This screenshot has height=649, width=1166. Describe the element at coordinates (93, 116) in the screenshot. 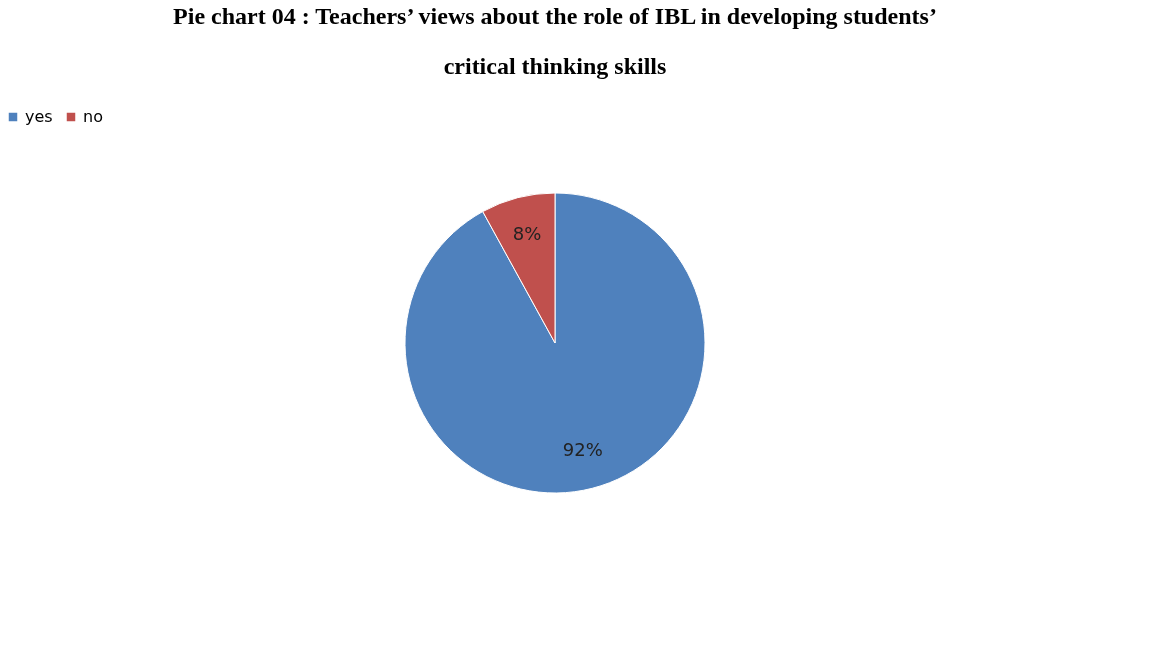

I see `legend-label: no` at that location.